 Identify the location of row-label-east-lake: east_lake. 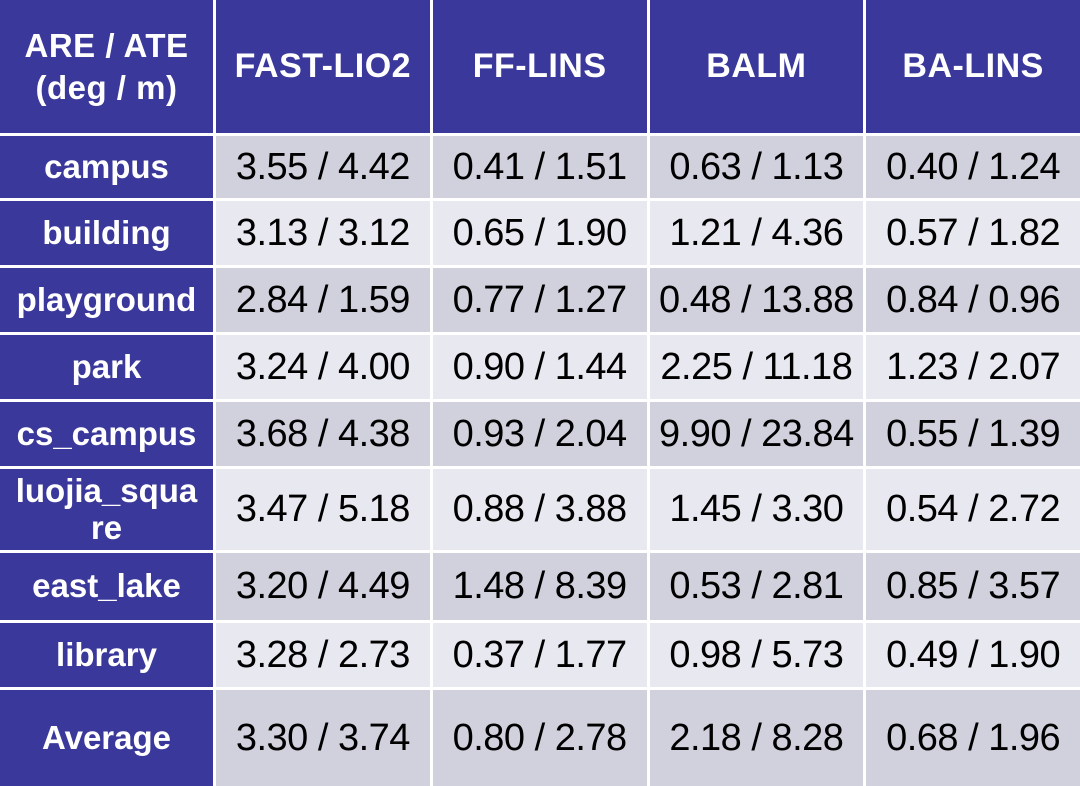
(106, 586).